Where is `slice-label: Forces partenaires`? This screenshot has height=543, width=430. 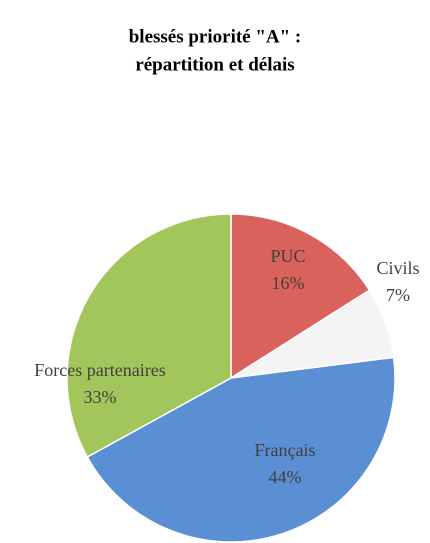
slice-label: Forces partenaires is located at coordinates (99, 370).